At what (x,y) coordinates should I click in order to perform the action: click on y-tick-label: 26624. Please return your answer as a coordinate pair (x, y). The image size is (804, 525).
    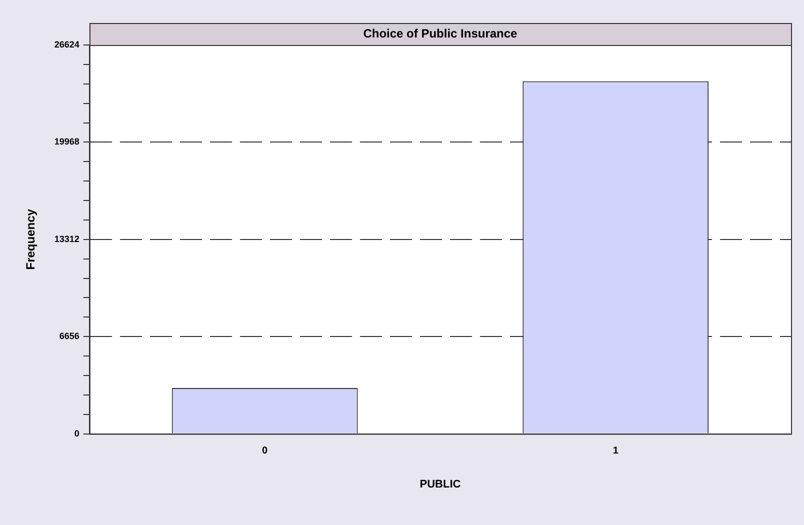
    Looking at the image, I should click on (67, 44).